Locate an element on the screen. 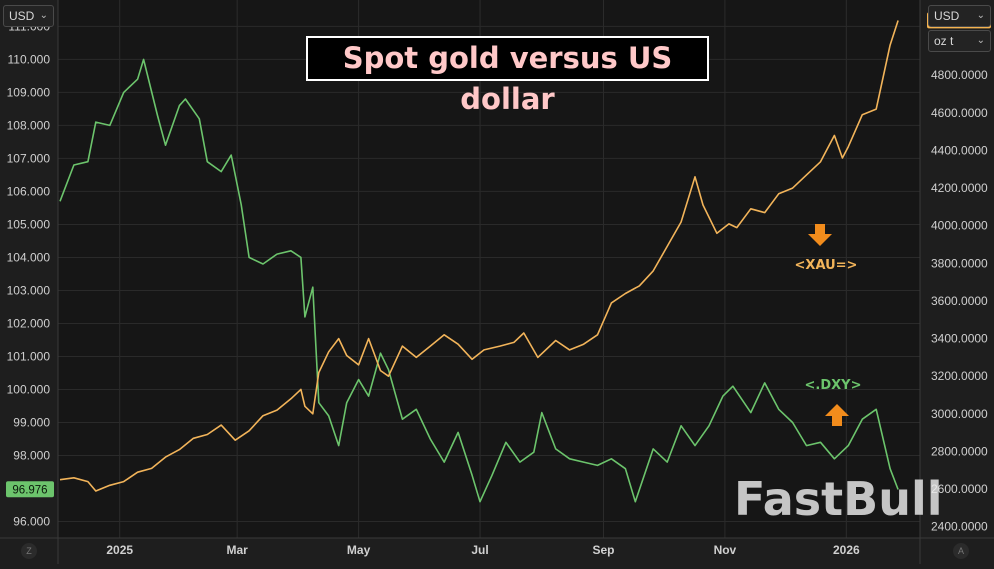 This screenshot has height=569, width=994. auto-scale-button: A is located at coordinates (961, 551).